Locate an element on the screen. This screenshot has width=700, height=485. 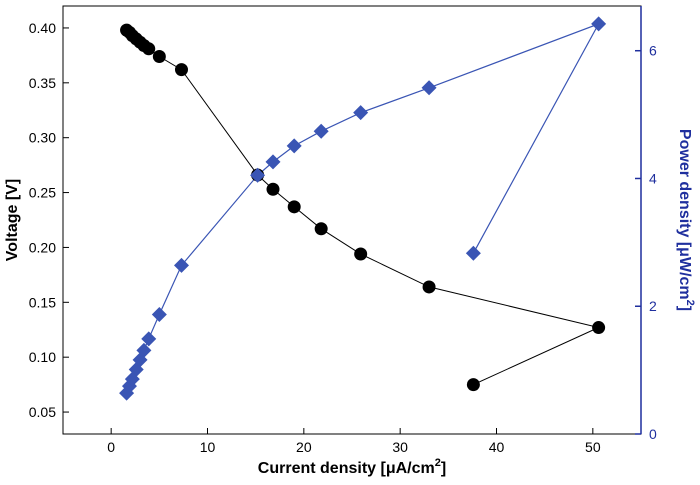
x-tick-label: 10 is located at coordinates (208, 447).